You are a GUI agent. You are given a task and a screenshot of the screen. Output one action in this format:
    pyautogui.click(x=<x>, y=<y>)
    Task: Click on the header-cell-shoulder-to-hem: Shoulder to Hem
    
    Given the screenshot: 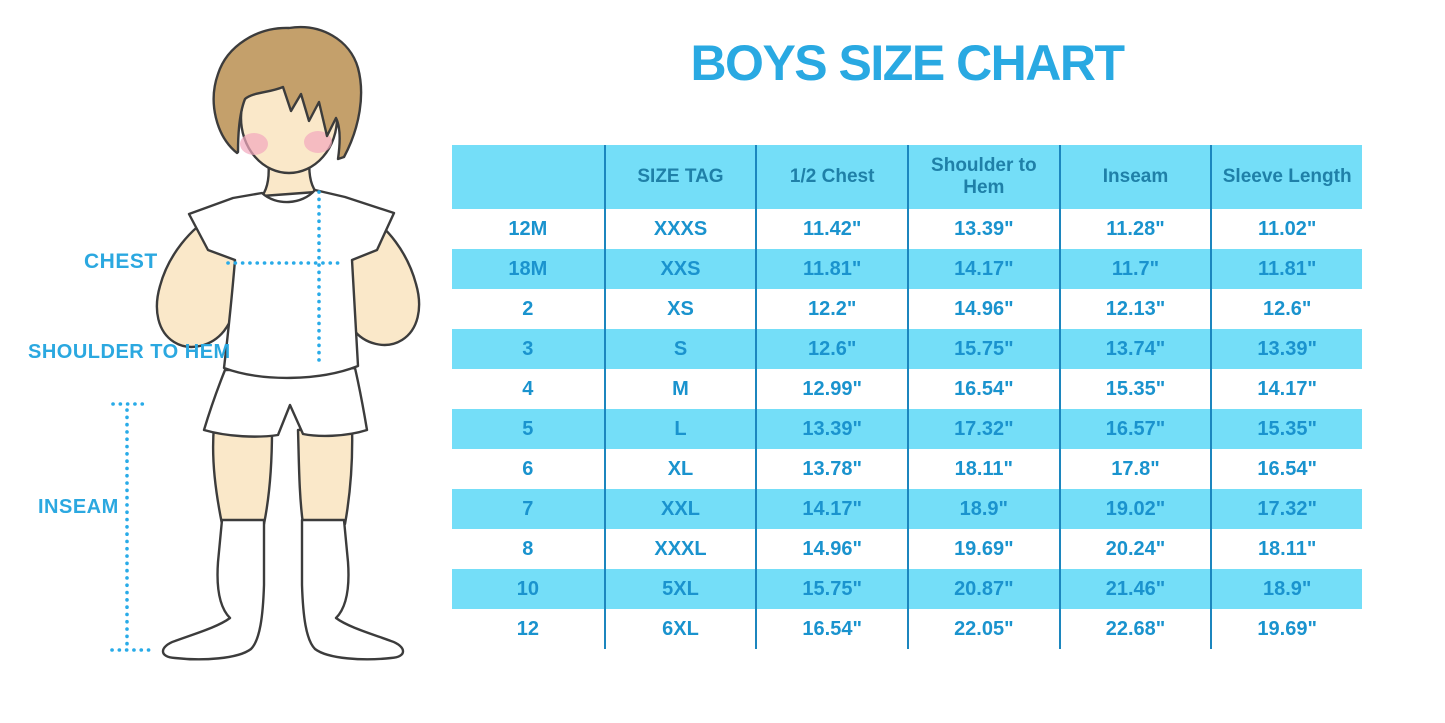 What is the action you would take?
    pyautogui.click(x=983, y=177)
    